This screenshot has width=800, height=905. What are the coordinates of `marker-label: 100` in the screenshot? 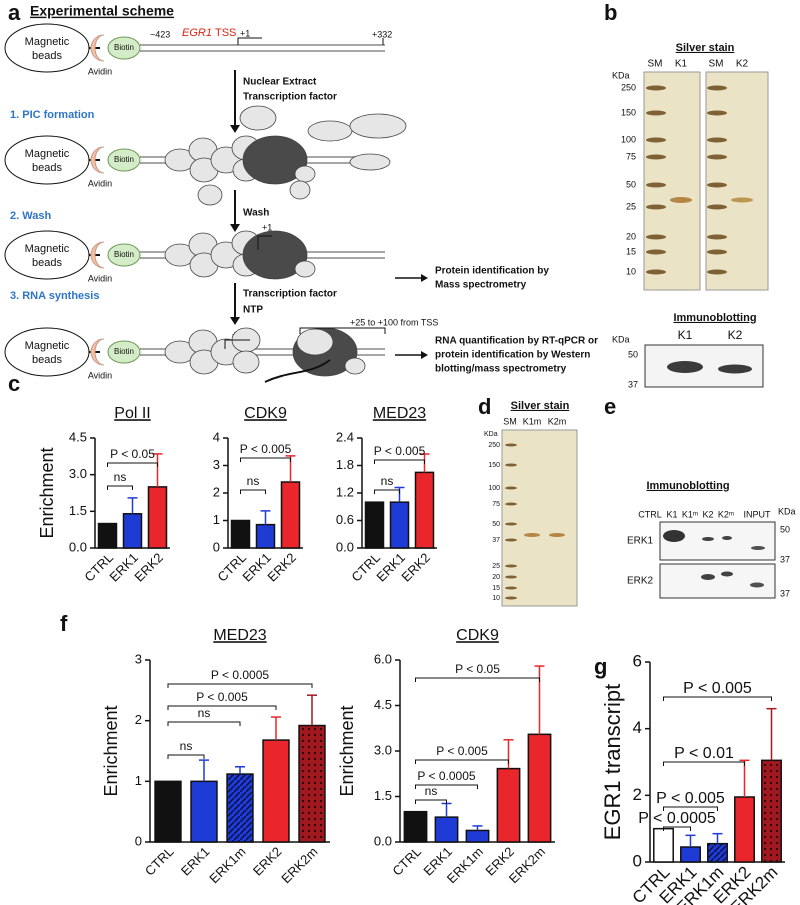 It's located at (494, 488).